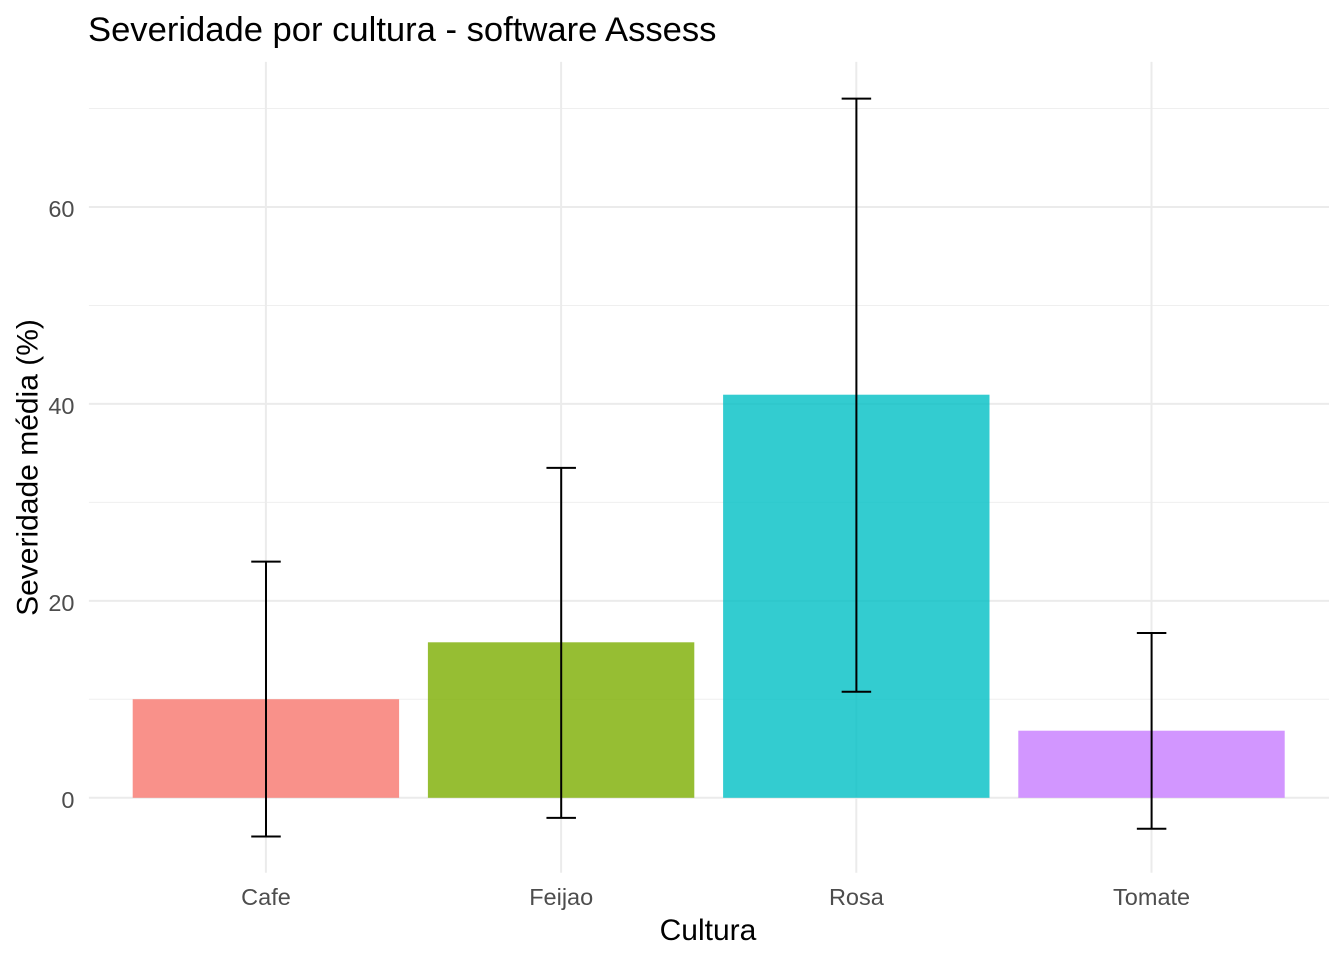 The width and height of the screenshot is (1344, 960). I want to click on svg-text: Cultura, so click(708, 930).